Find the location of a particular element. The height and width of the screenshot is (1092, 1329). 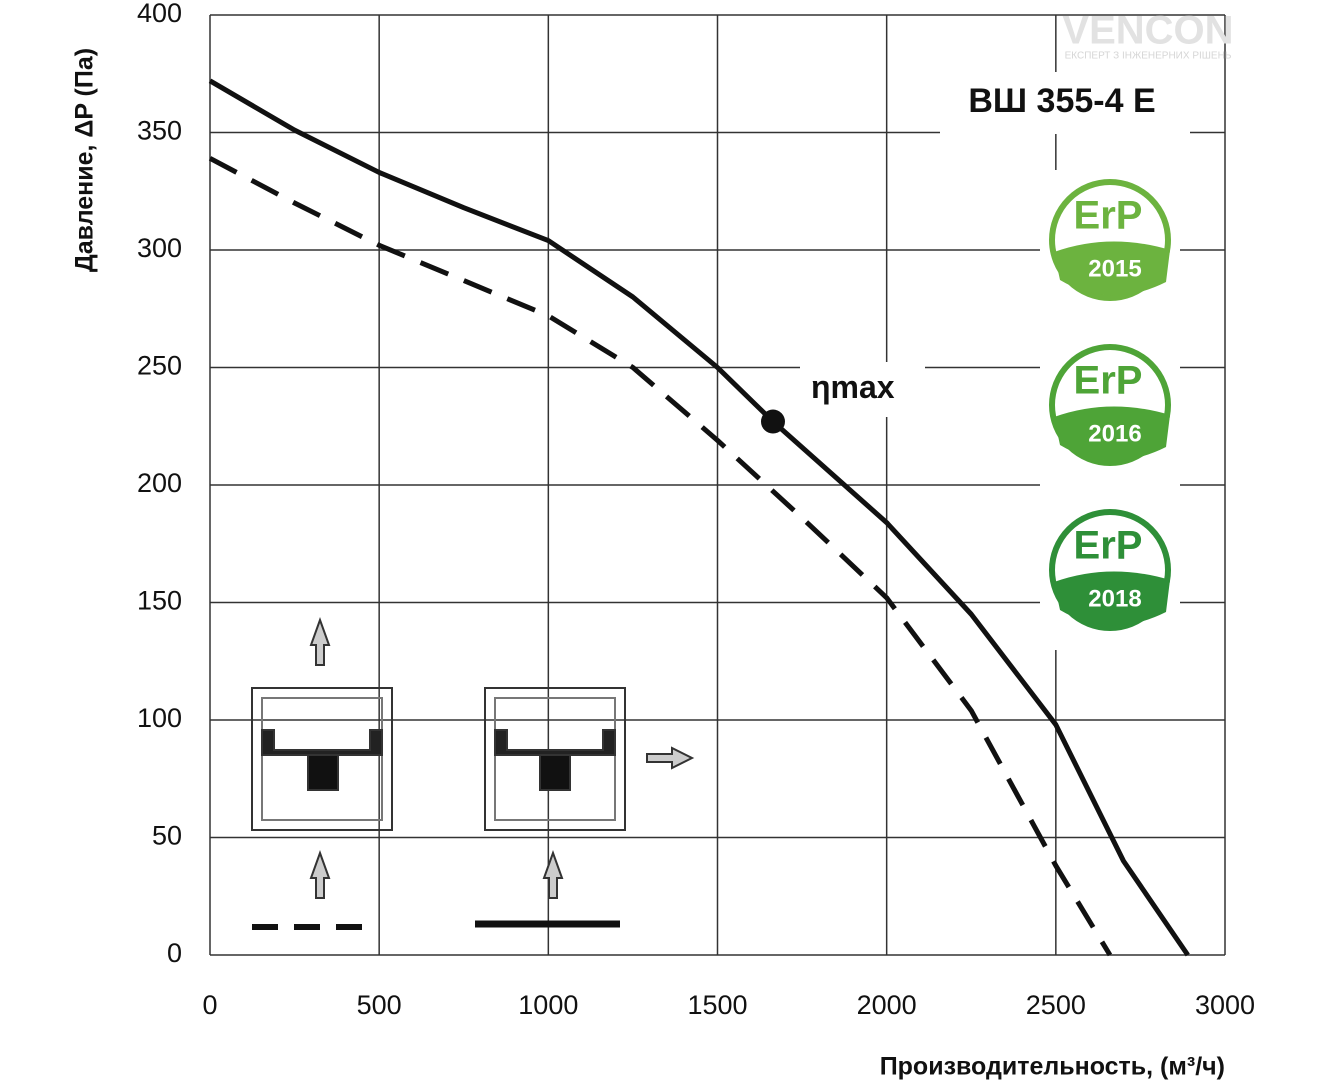

y-tick-label: 200 is located at coordinates (159, 483).